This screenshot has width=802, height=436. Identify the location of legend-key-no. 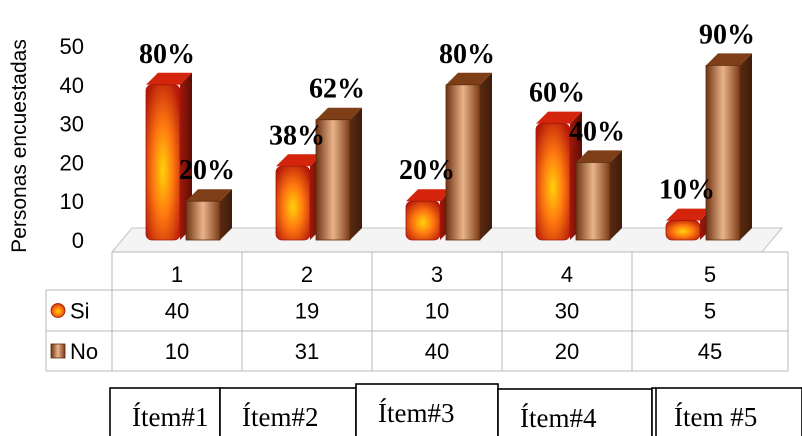
(58, 351).